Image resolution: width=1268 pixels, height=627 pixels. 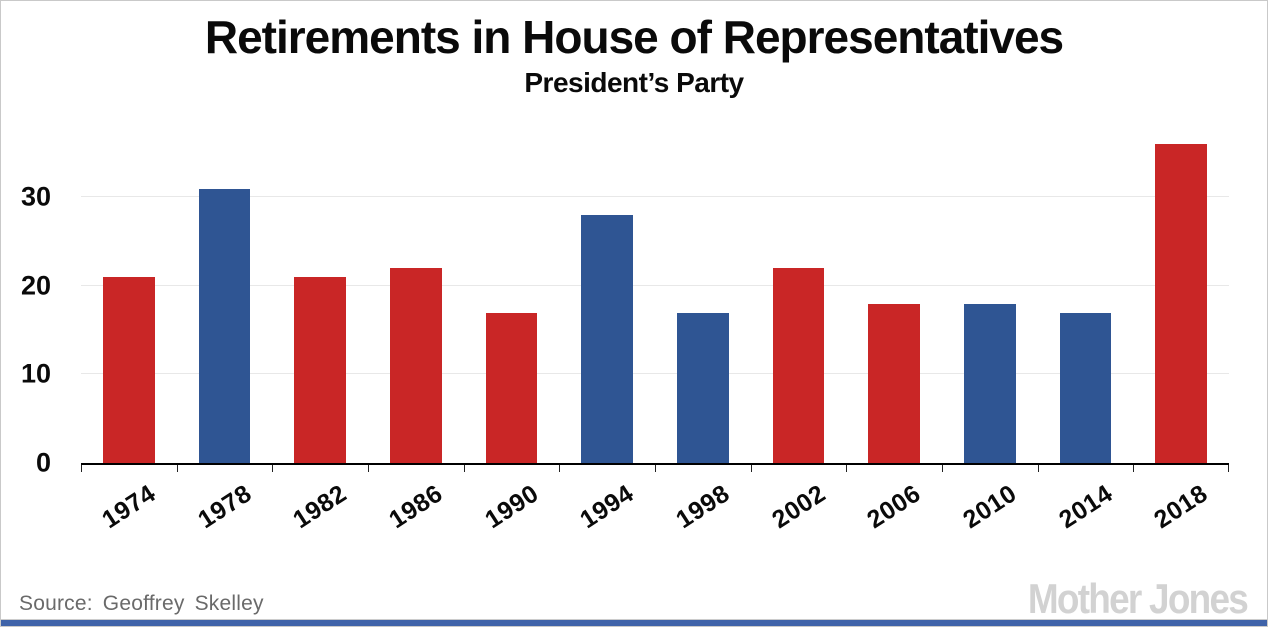 I want to click on x-label-slot-2010: 2010, so click(x=990, y=506).